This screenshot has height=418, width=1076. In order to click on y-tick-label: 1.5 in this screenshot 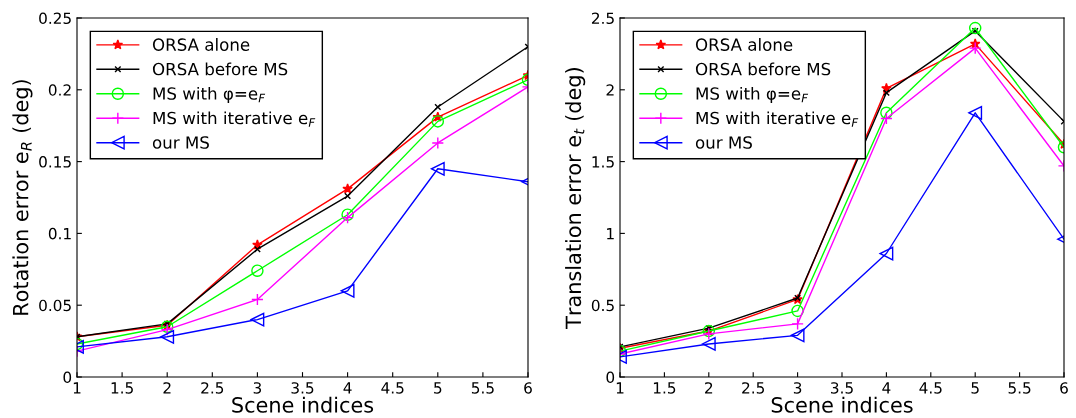, I will do `click(603, 162)`.